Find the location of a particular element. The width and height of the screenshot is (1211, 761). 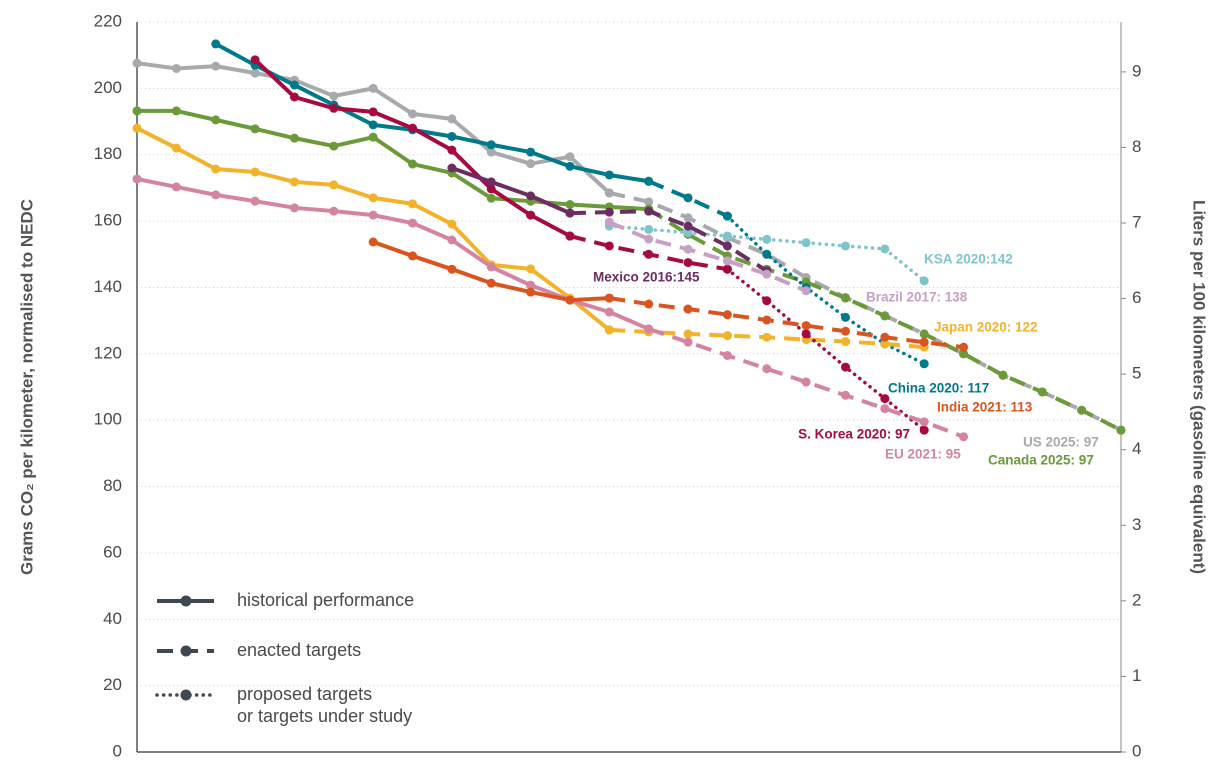

series-label: Japan 2020: 122 is located at coordinates (986, 327).